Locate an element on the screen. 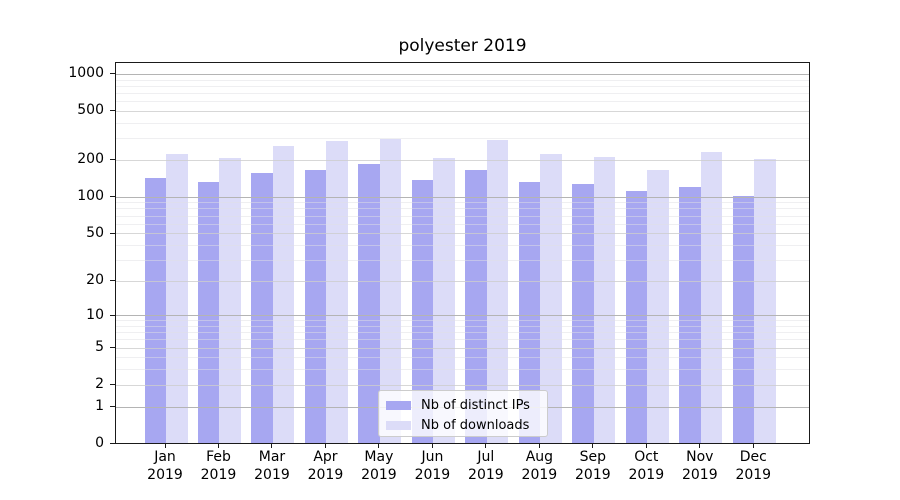 This screenshot has width=900, height=500. x-tick-month-mar: Mar is located at coordinates (272, 457).